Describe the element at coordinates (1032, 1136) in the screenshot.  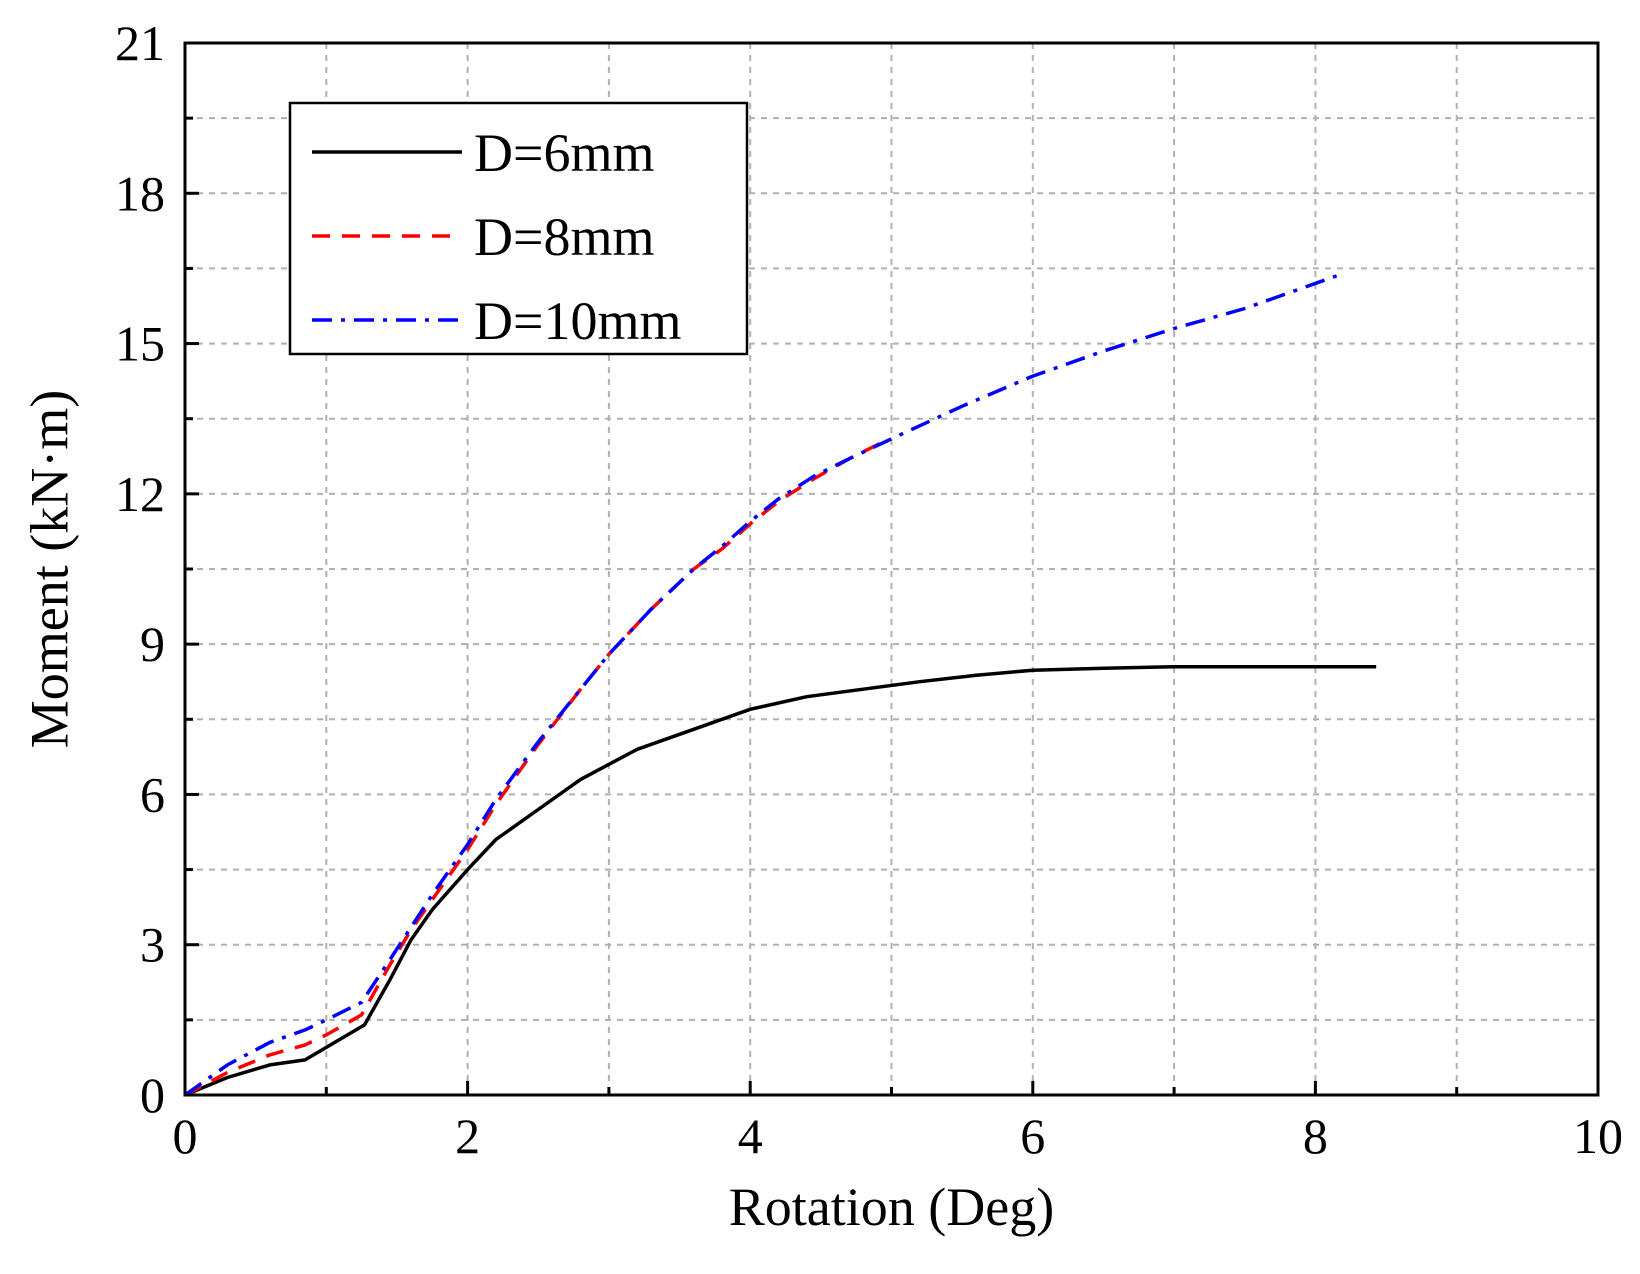
I see `x-tick-label: 6` at that location.